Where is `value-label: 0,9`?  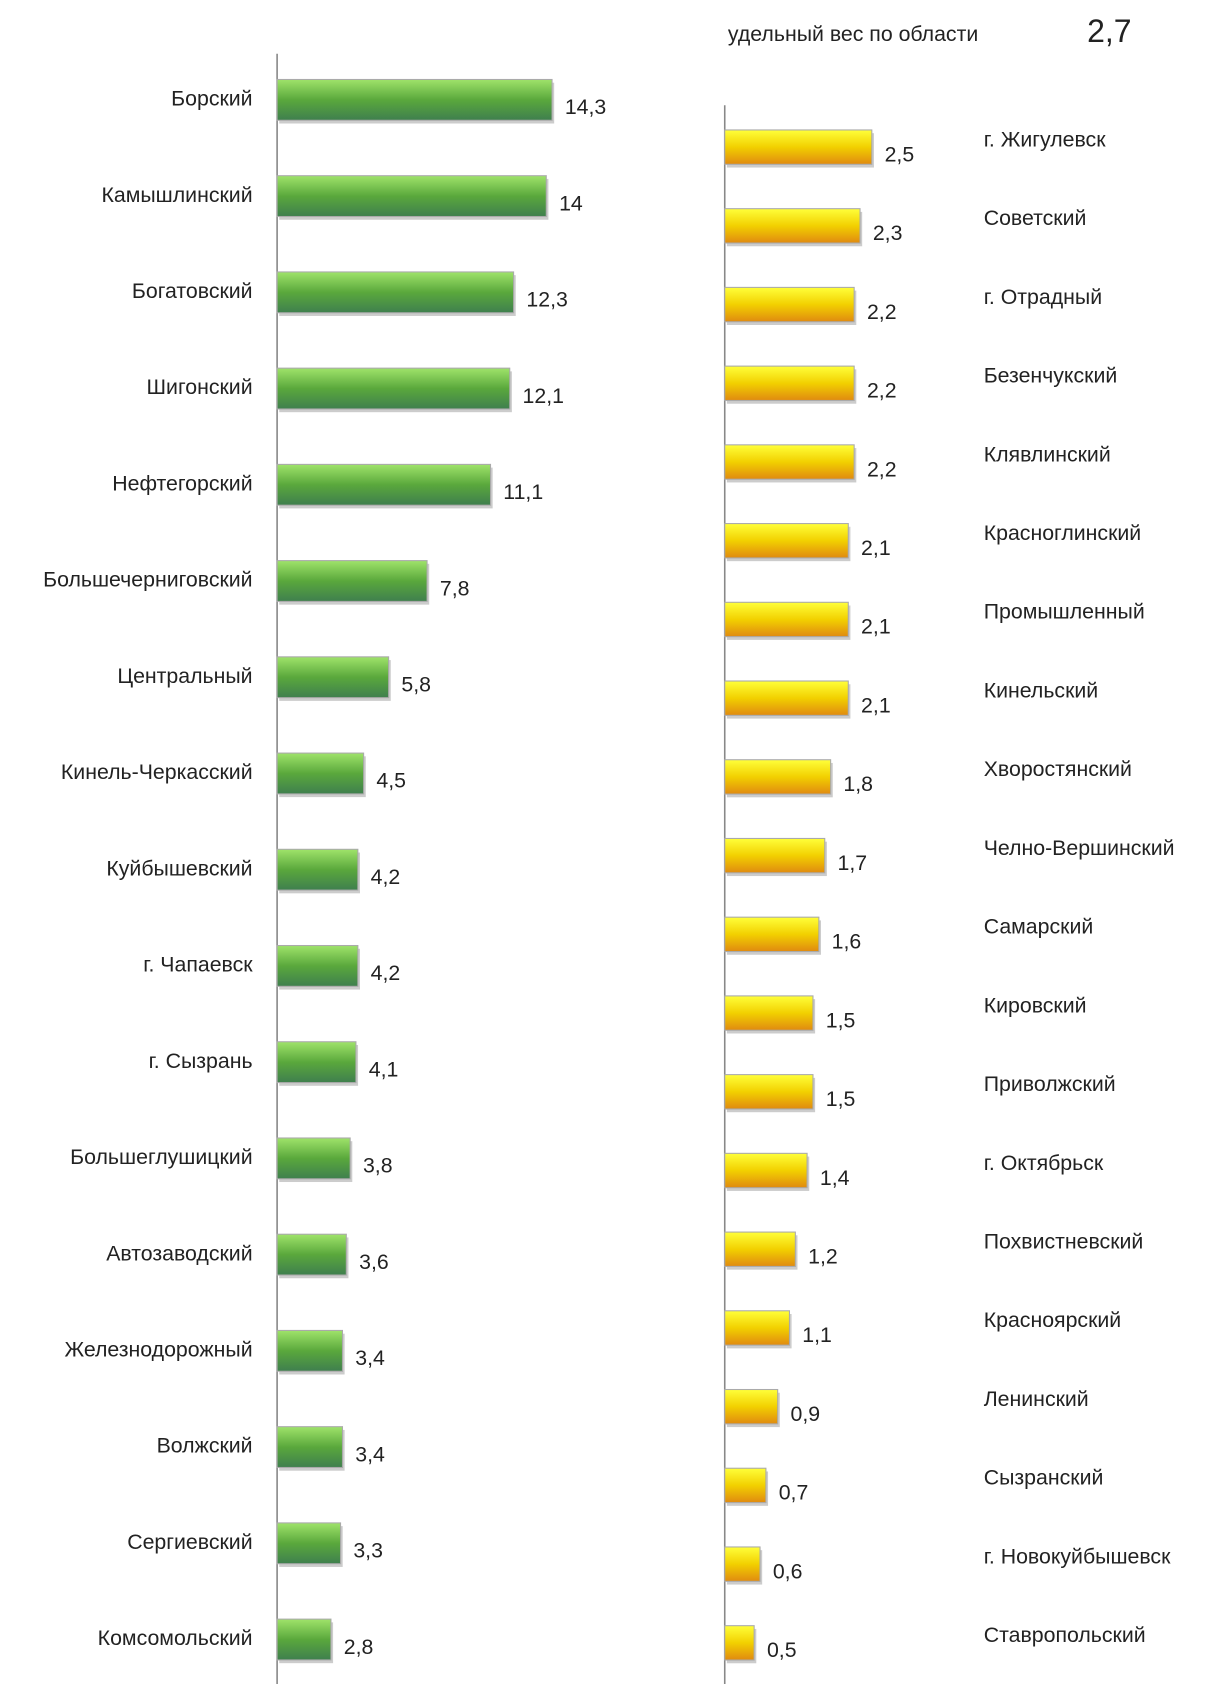
value-label: 0,9 is located at coordinates (805, 1414).